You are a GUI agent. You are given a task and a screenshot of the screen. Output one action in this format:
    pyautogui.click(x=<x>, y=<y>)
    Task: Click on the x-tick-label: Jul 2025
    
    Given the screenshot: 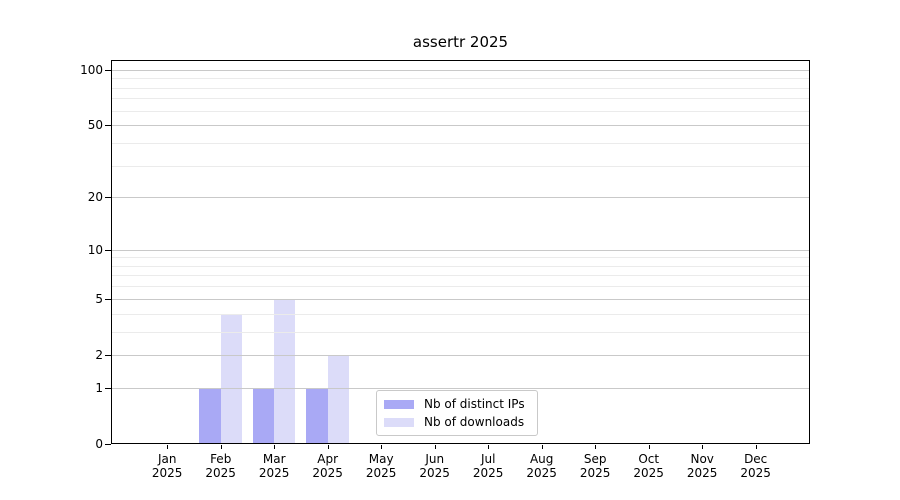 What is the action you would take?
    pyautogui.click(x=488, y=466)
    